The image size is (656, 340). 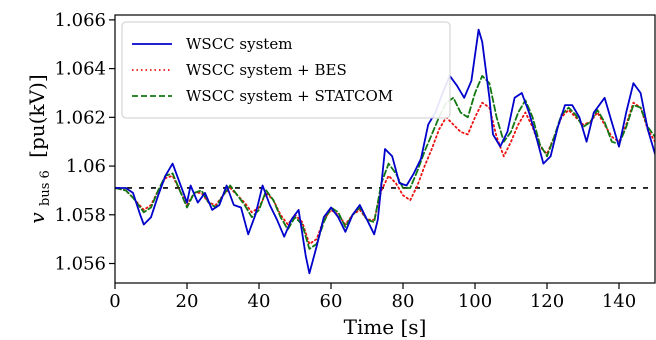 I want to click on x-axis-label: Time [s], so click(x=385, y=327).